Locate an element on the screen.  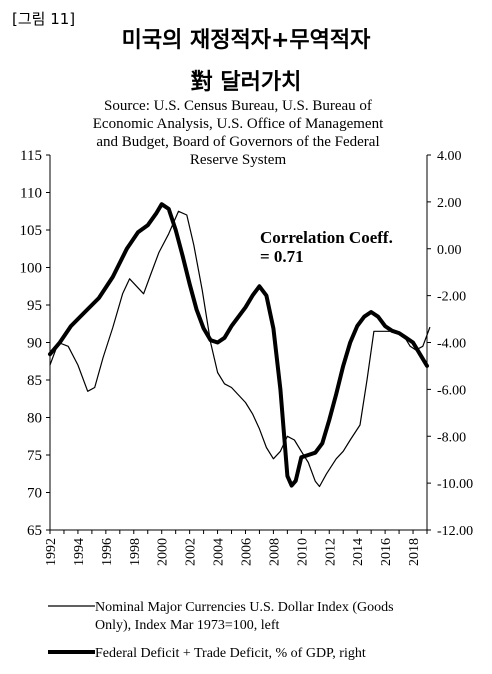
correlation-annotation: Correlation Coeff. is located at coordinates (326, 237).